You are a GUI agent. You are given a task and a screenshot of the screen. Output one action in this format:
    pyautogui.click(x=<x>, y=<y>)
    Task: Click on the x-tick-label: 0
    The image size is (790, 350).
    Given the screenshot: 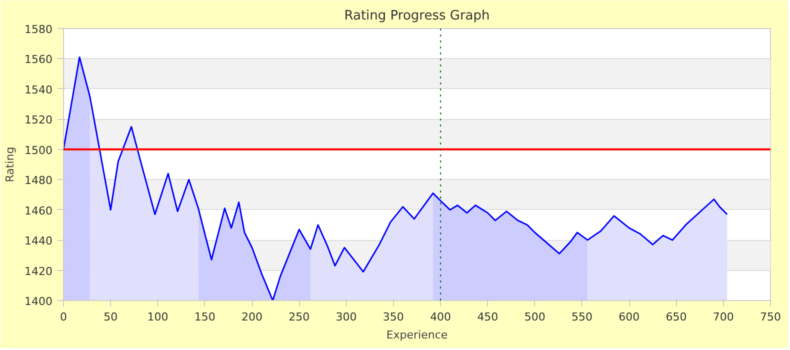 What is the action you would take?
    pyautogui.click(x=63, y=317)
    